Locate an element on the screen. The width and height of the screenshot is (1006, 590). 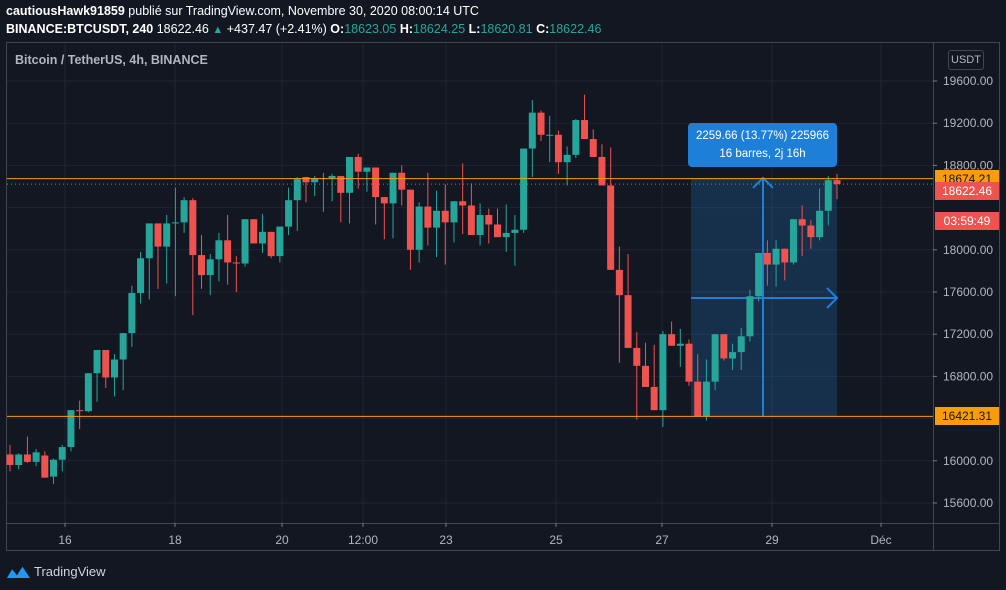
support-price-tag: 16421.31 is located at coordinates (967, 416).